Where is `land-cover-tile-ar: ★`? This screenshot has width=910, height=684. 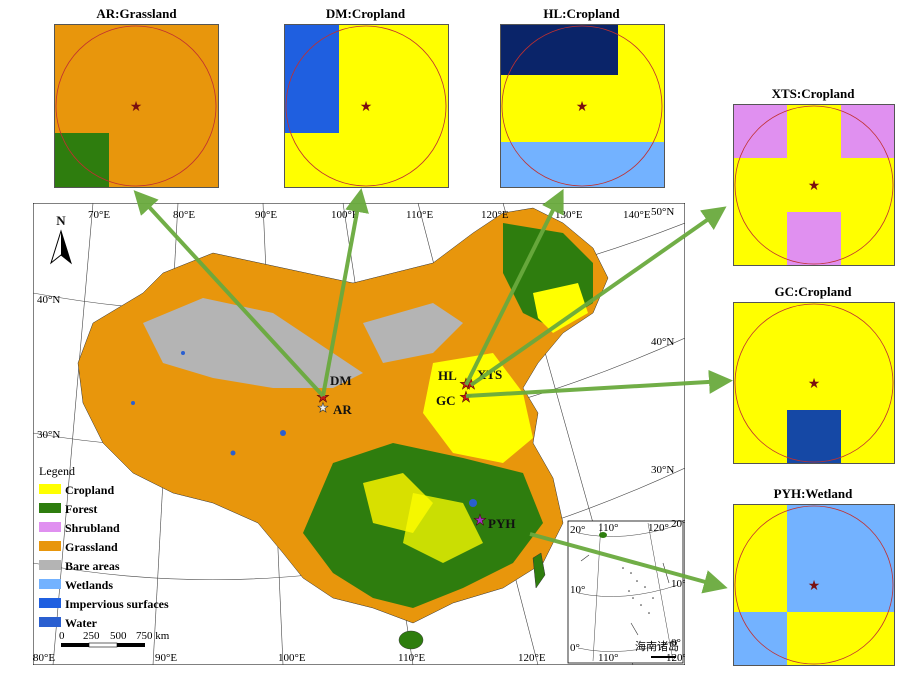
land-cover-tile-ar: ★ is located at coordinates (136, 106).